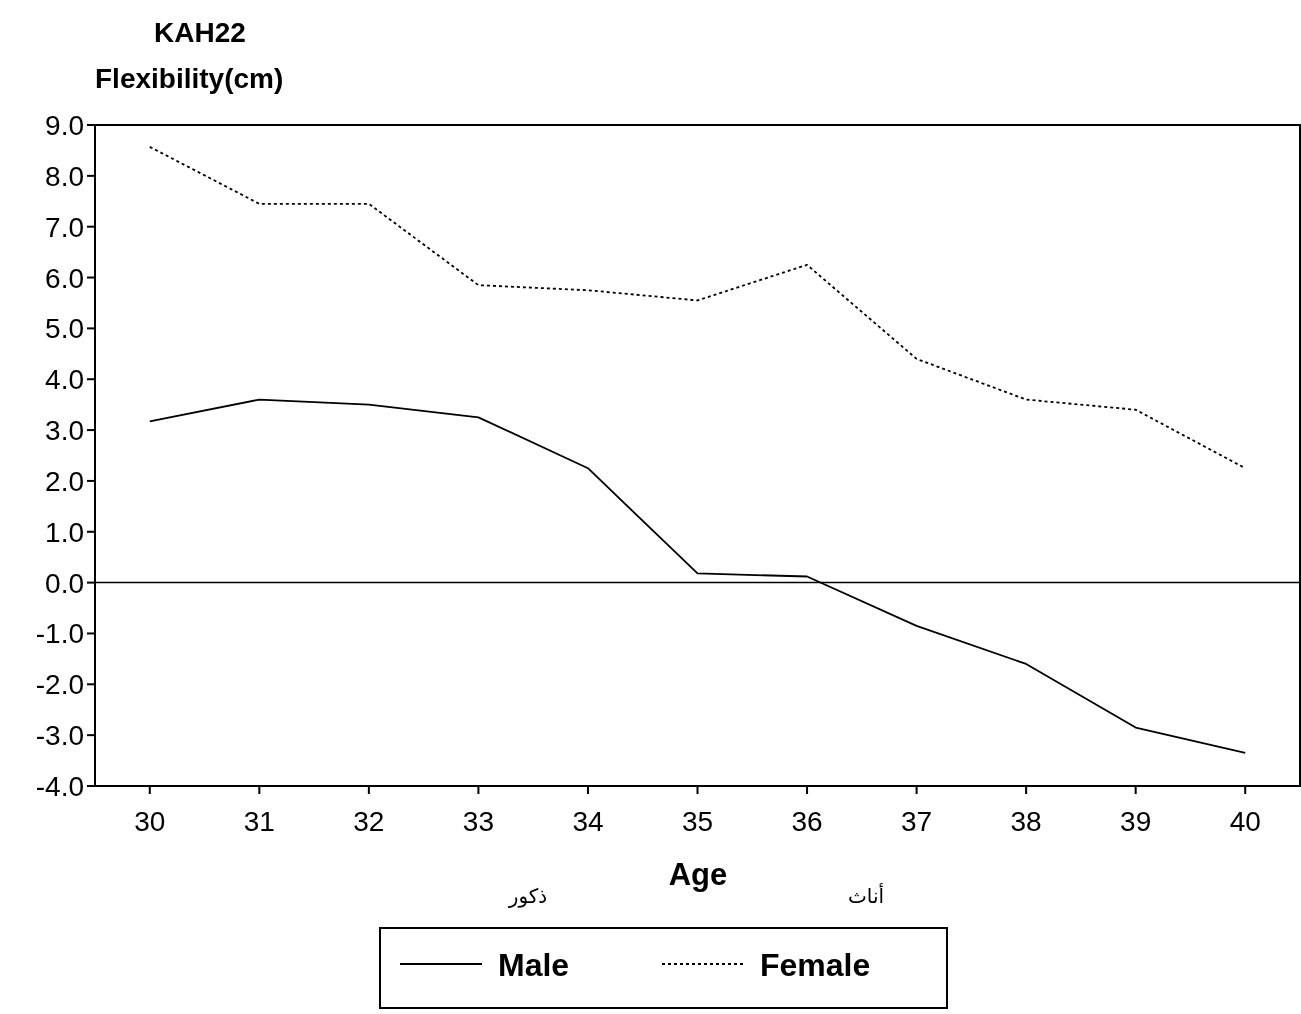 The image size is (1301, 1014). What do you see at coordinates (866, 895) in the screenshot?
I see `text: أناث` at bounding box center [866, 895].